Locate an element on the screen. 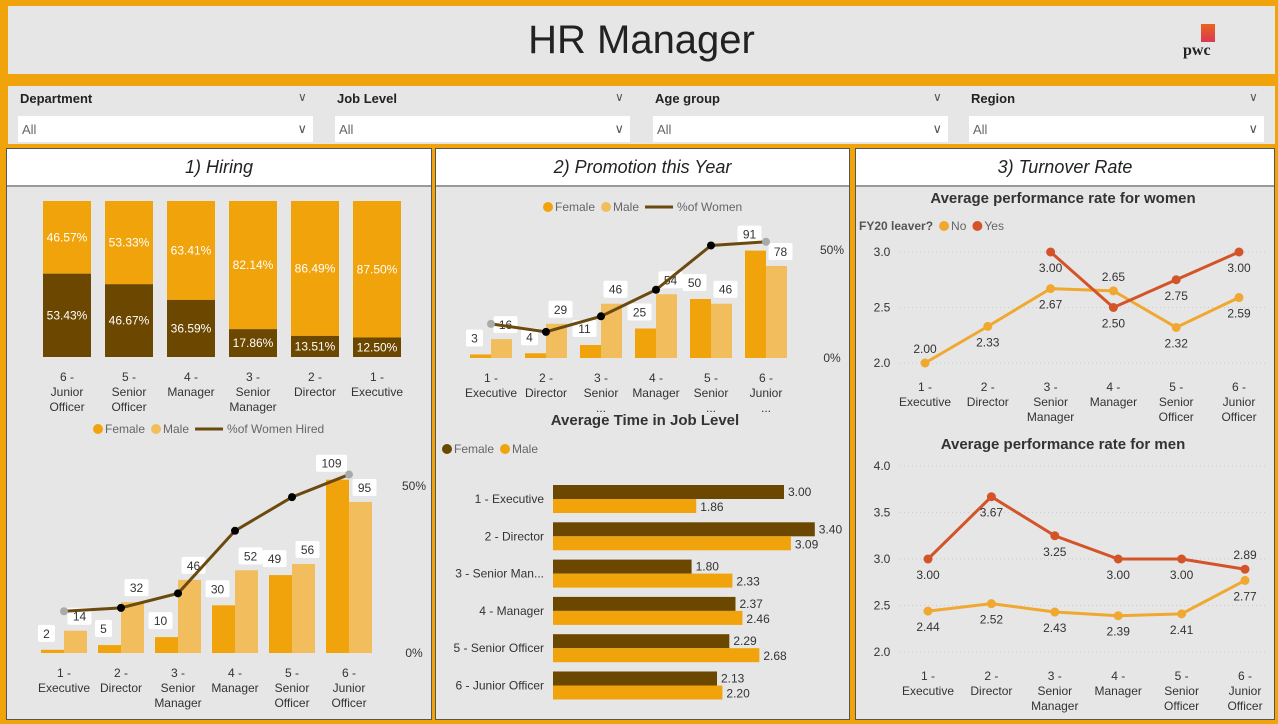  dropdown-value: All is located at coordinates (980, 129).